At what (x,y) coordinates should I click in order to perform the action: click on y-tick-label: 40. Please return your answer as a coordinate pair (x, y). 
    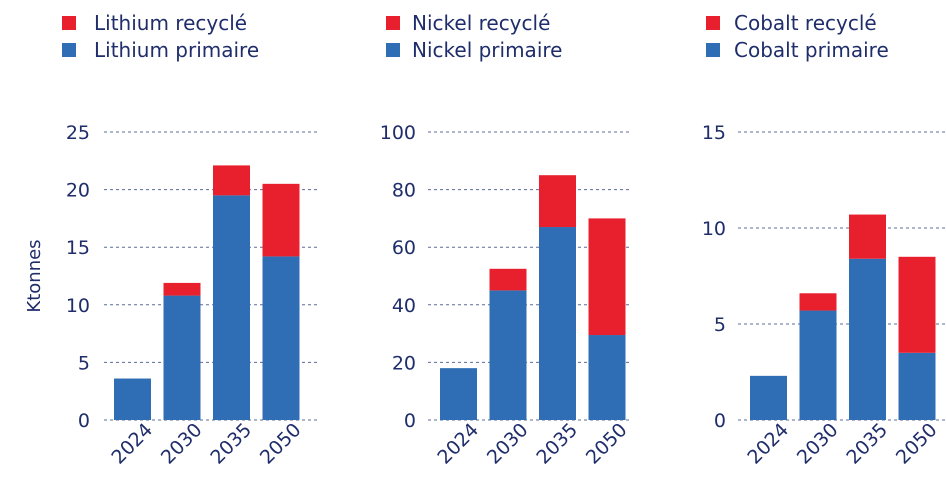
    Looking at the image, I should click on (404, 306).